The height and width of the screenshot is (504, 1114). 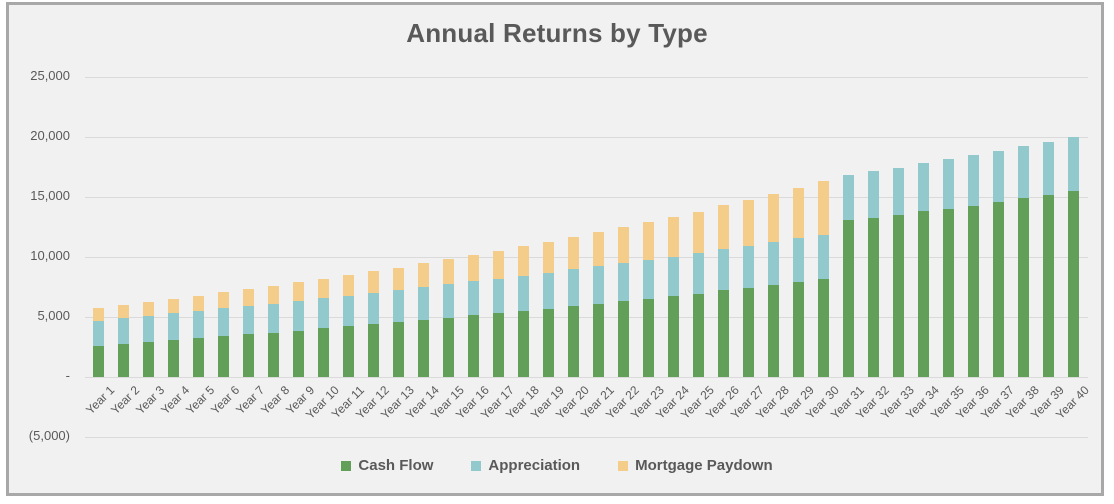 I want to click on legend-item-appreciation: Appreciation, so click(x=525, y=465).